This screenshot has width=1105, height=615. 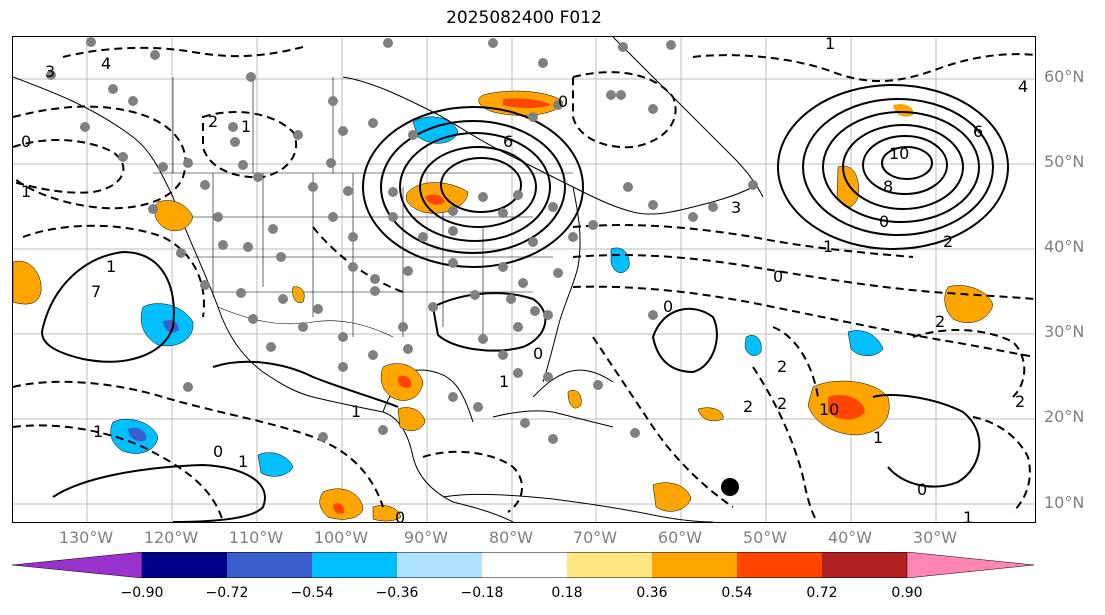 What do you see at coordinates (511, 537) in the screenshot?
I see `lon-label: 80°W` at bounding box center [511, 537].